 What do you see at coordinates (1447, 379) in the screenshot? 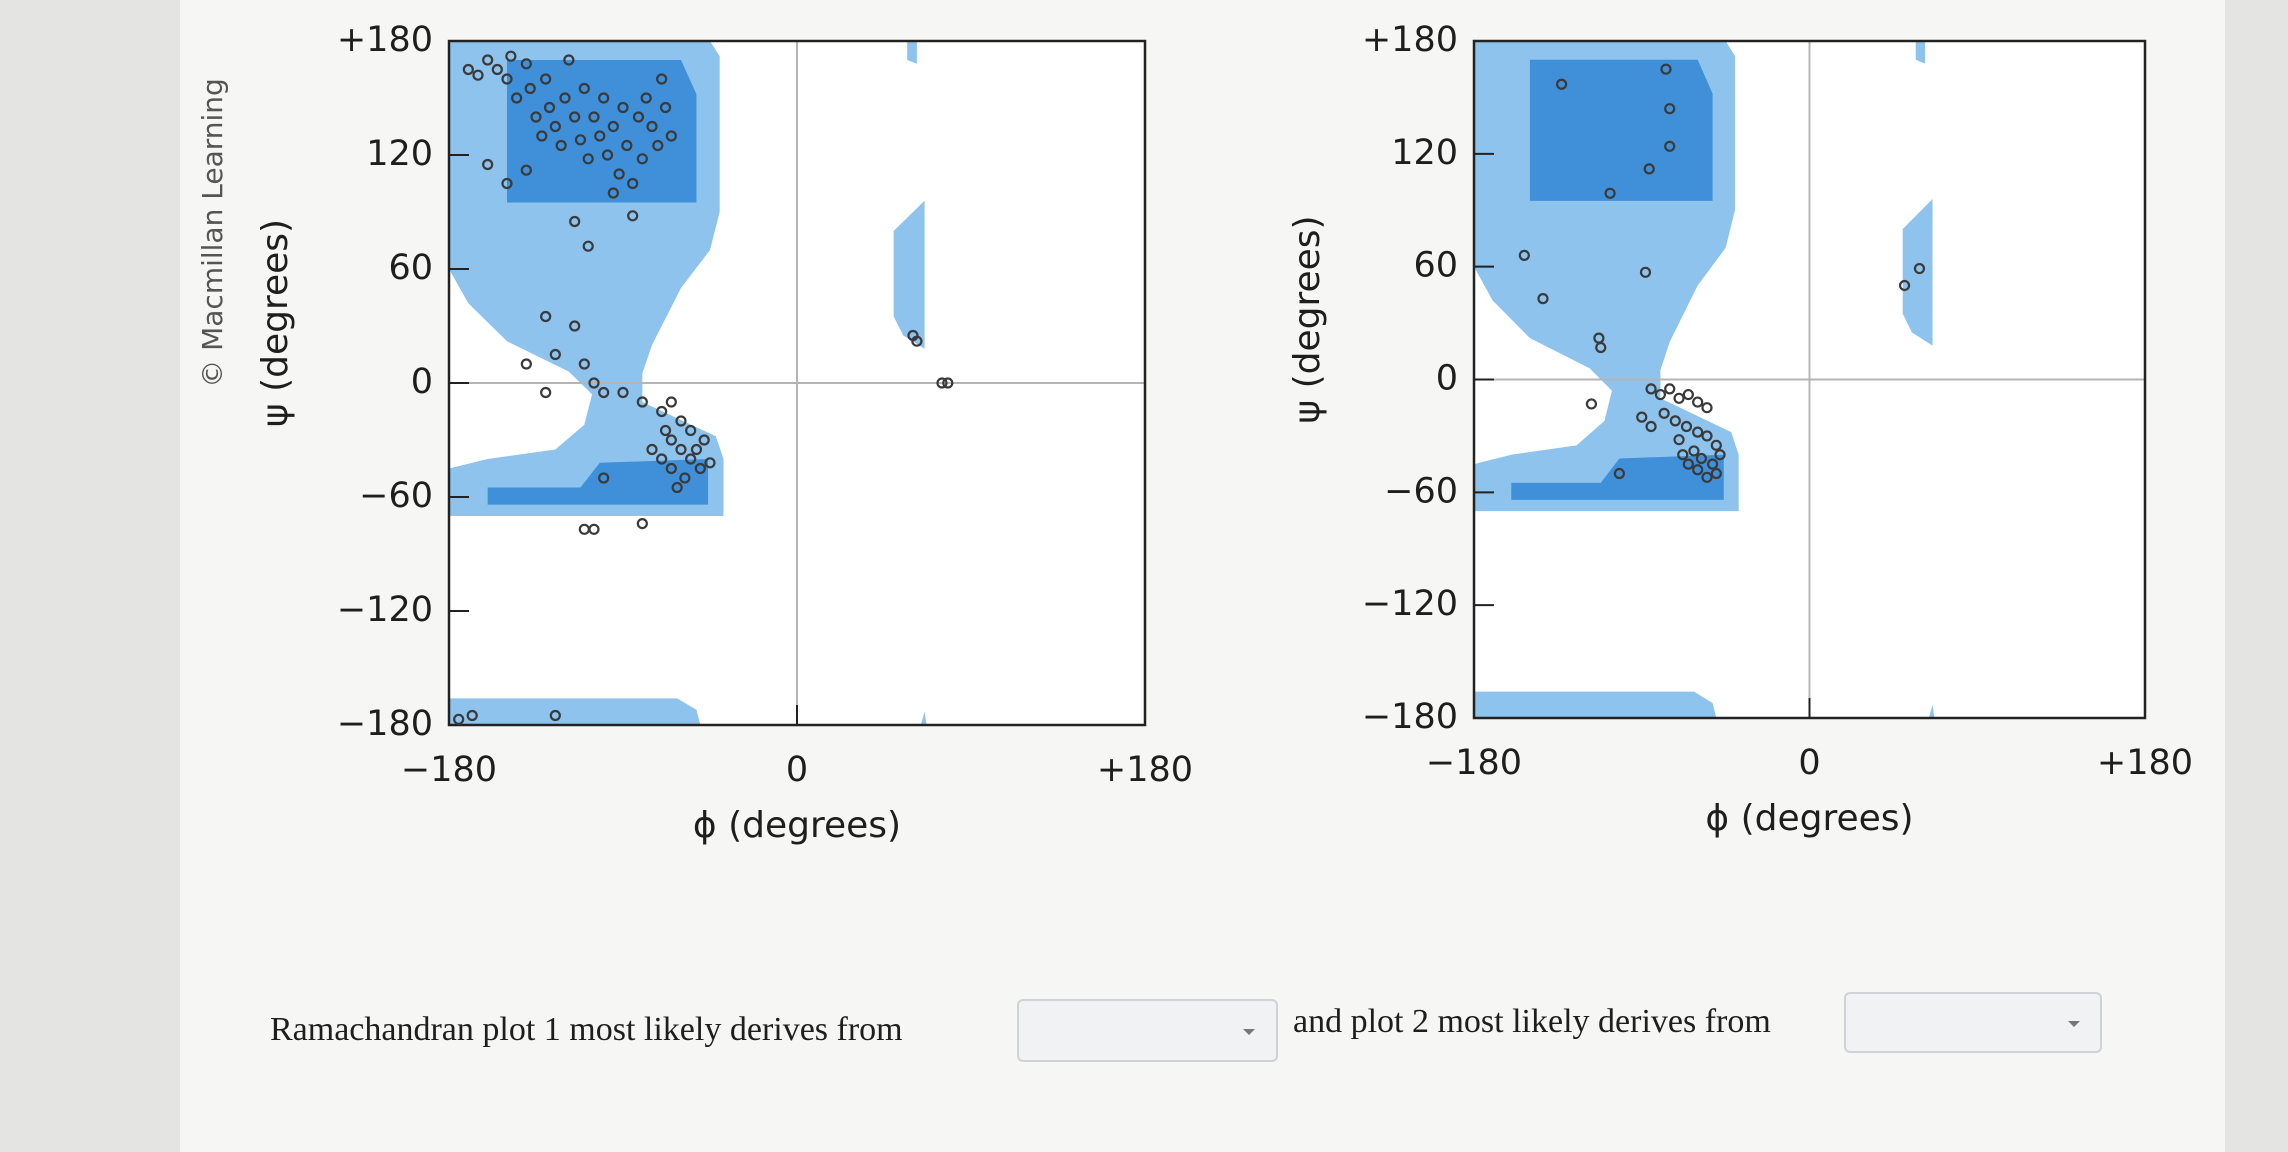
I see `y-tick-label: 0` at bounding box center [1447, 379].